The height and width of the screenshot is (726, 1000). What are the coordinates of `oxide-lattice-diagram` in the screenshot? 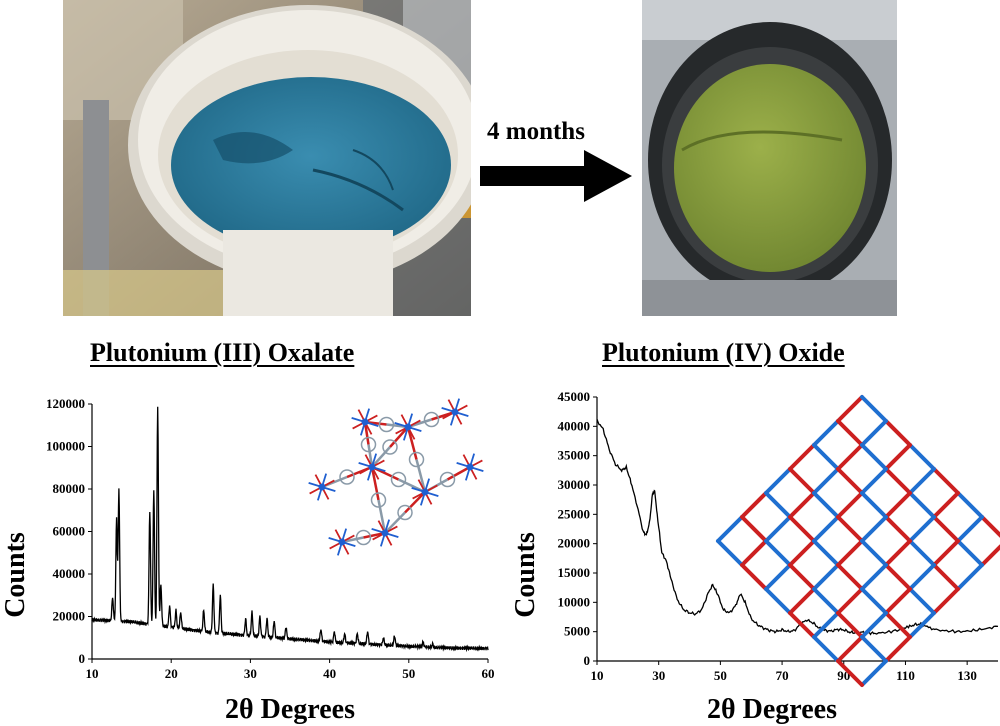 It's located at (858, 541).